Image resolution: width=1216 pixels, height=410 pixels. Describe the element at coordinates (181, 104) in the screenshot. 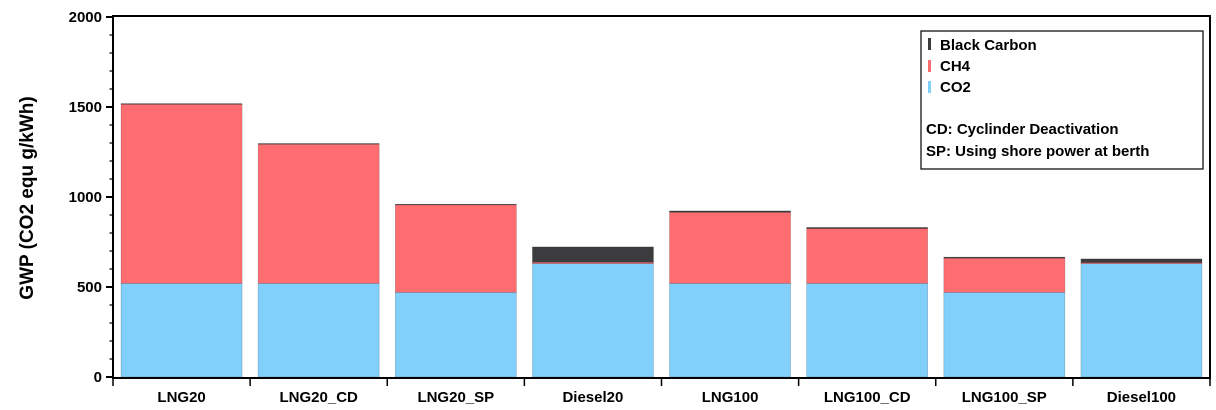

I see `bar-black-carbon-lng20` at that location.